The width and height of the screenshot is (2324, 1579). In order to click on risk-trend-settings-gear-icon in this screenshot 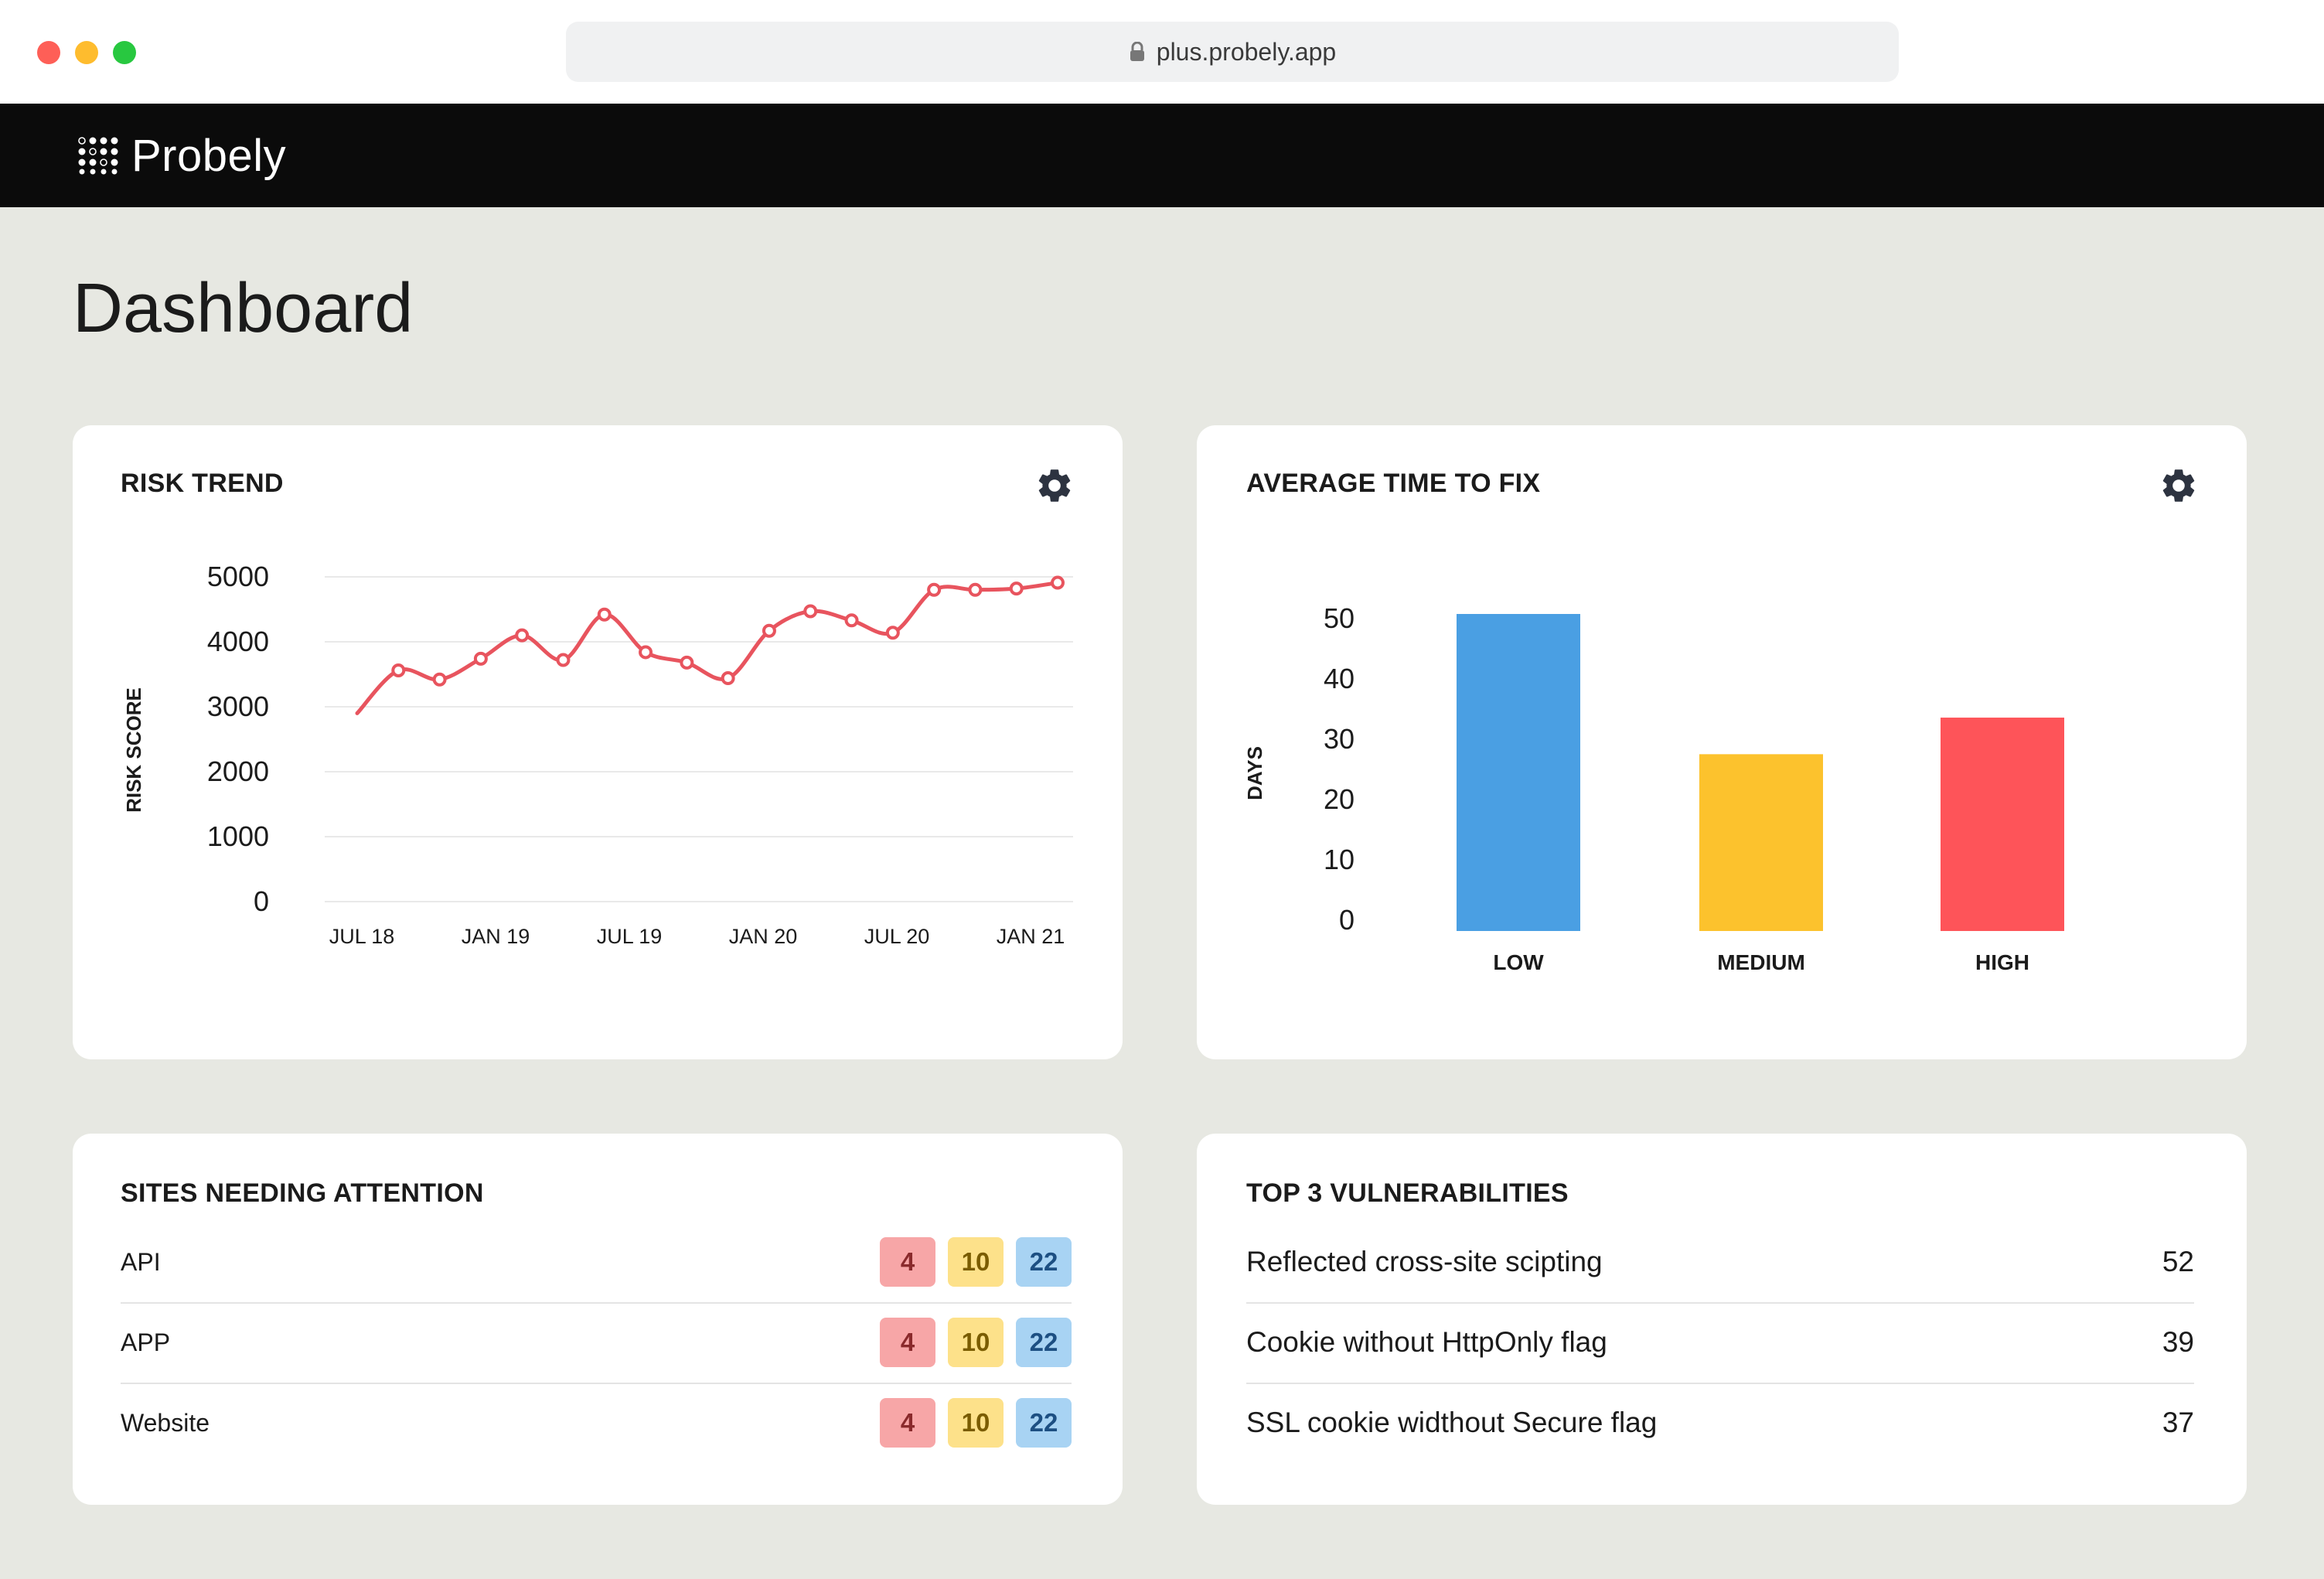, I will do `click(1054, 486)`.